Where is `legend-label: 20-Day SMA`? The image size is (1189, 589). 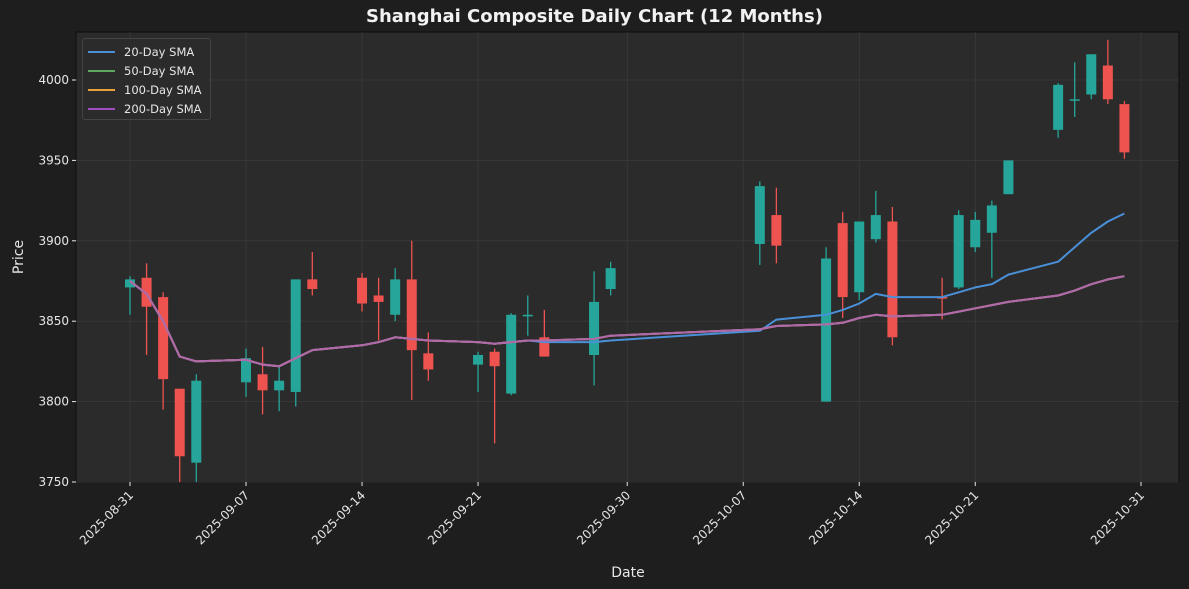
legend-label: 20-Day SMA is located at coordinates (159, 51).